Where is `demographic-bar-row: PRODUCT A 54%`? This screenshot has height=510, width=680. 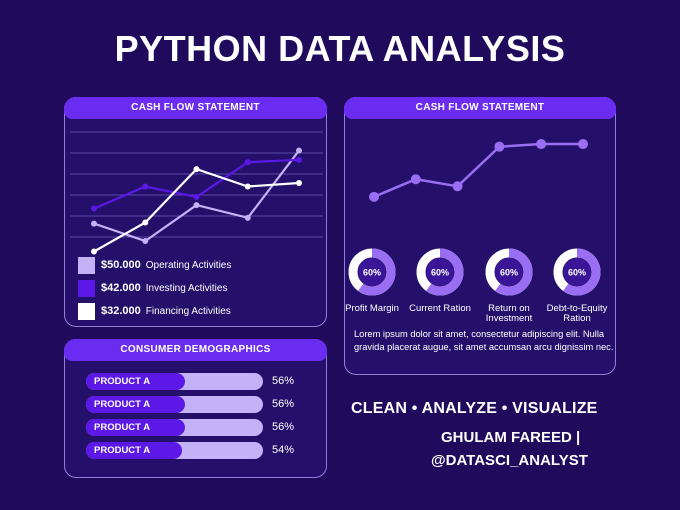
demographic-bar-row: PRODUCT A 54% is located at coordinates (201, 450).